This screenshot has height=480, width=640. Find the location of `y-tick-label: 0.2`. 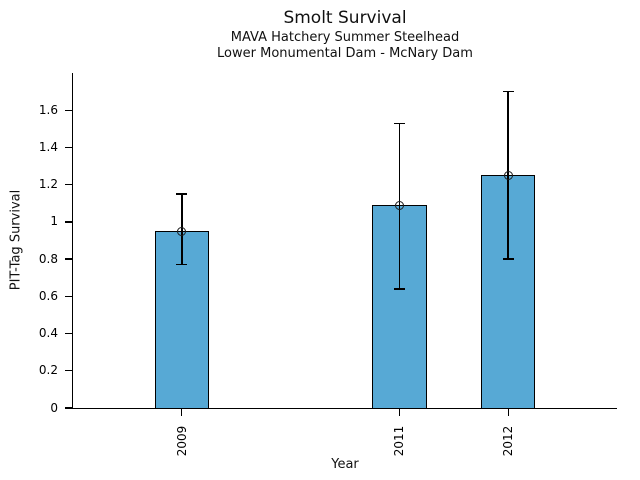

y-tick-label: 0.2 is located at coordinates (48, 370).